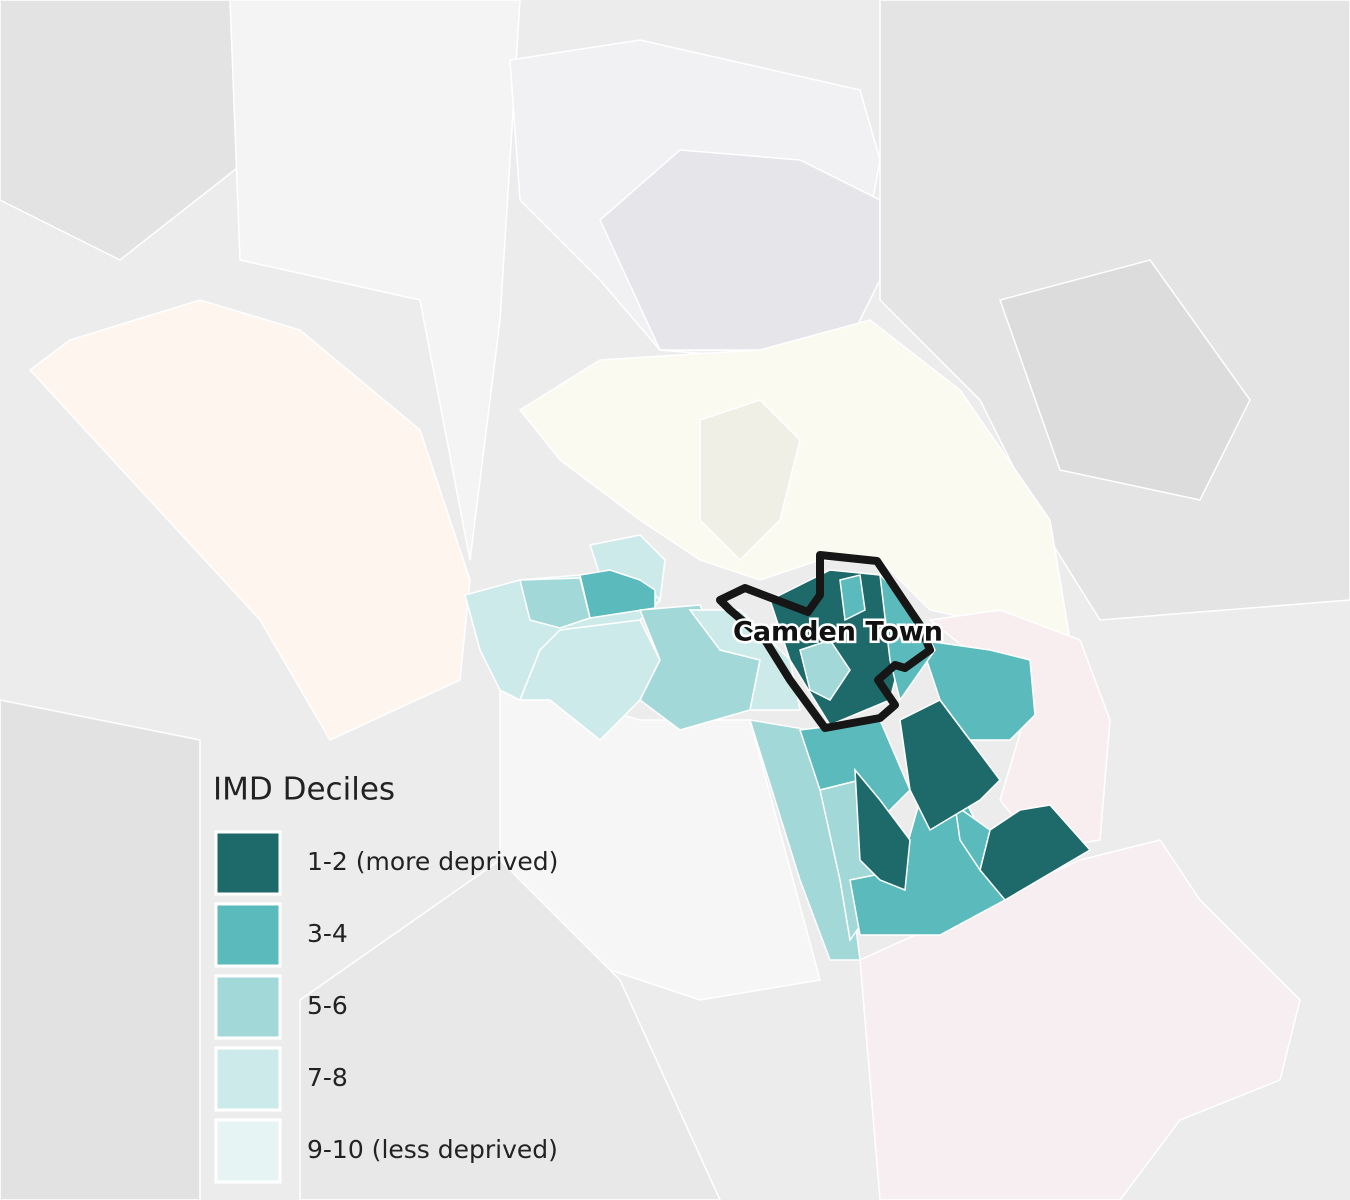 This screenshot has width=1350, height=1200. Describe the element at coordinates (432, 1149) in the screenshot. I see `legend-label: 9-10 (less deprived)` at that location.